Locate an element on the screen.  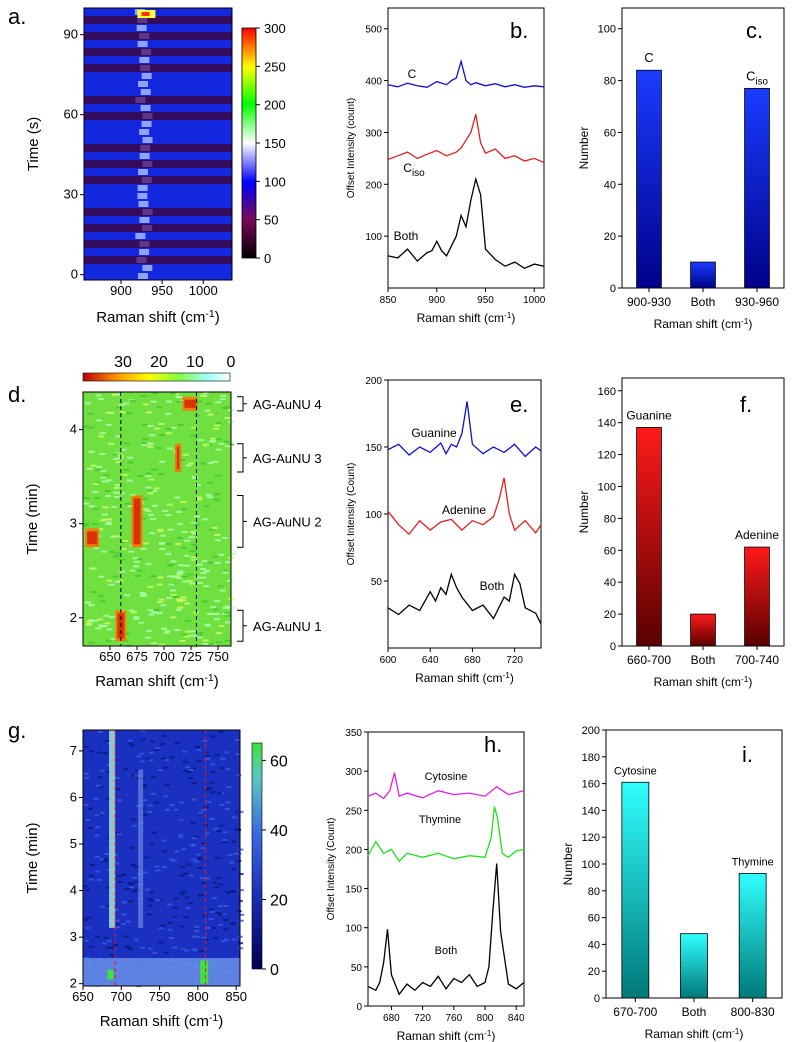
y-tick-label: 20 is located at coordinates (610, 615).